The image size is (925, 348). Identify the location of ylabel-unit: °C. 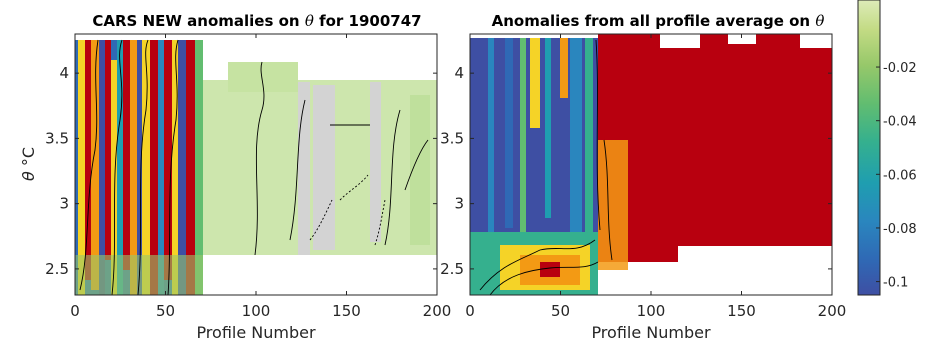
(28, 156).